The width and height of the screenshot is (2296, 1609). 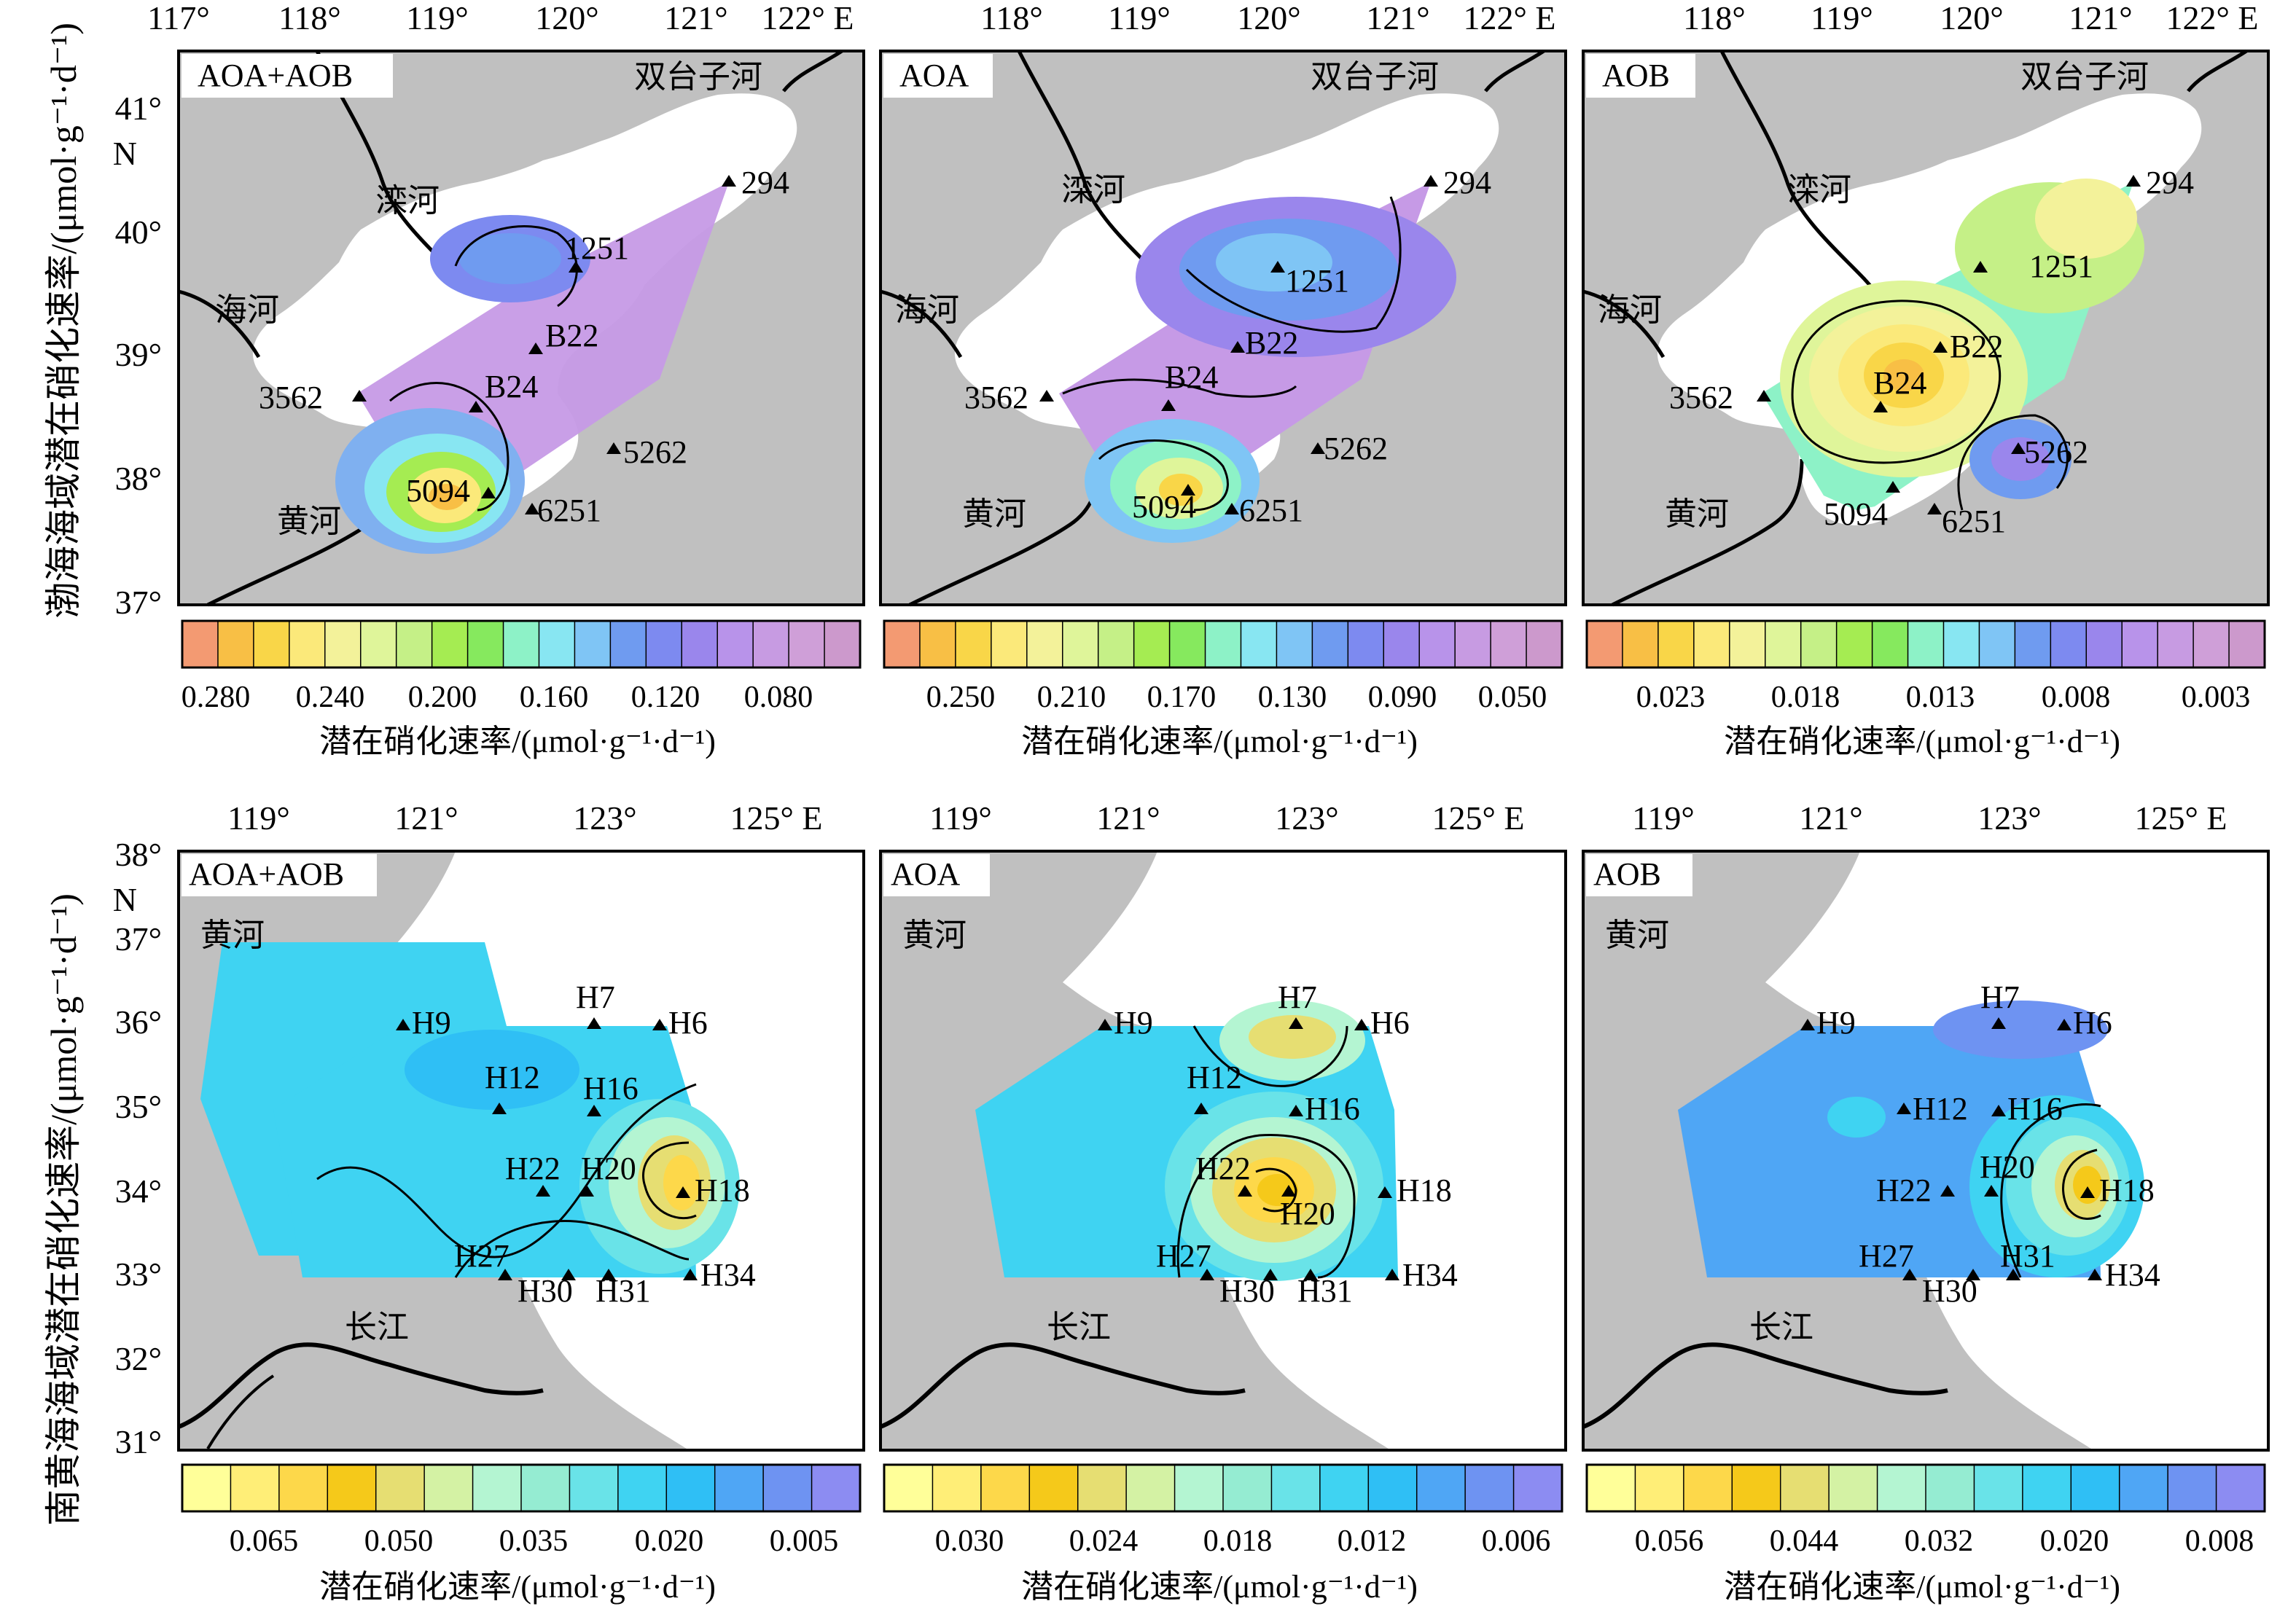 I want to click on river-label-huang: 黄河, so click(x=1697, y=514).